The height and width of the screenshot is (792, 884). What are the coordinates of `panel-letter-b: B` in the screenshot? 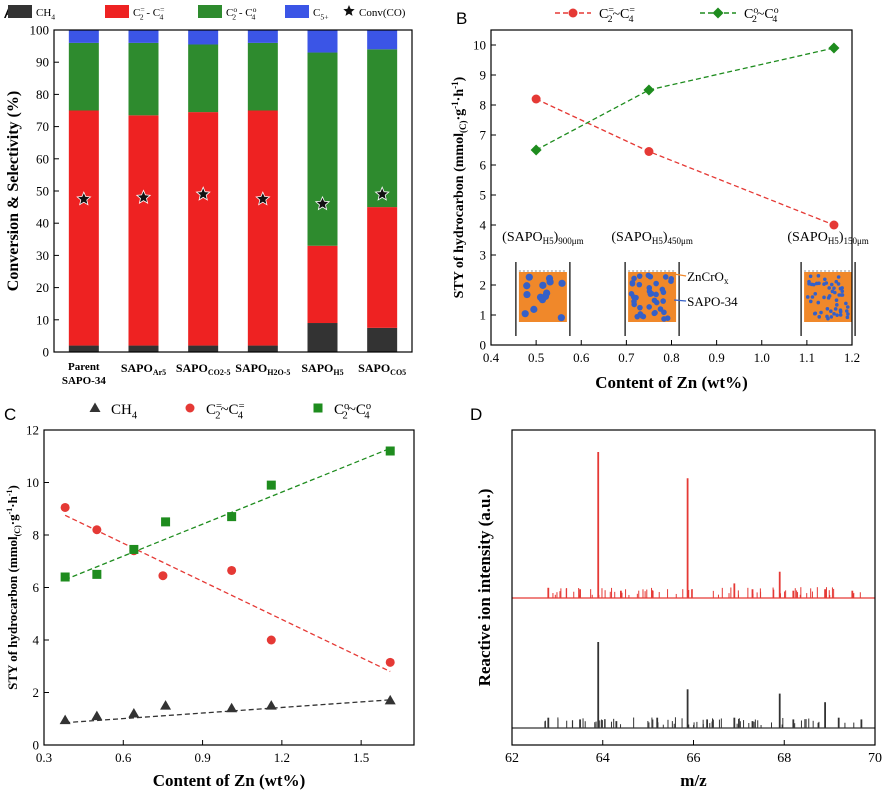 It's located at (461, 18).